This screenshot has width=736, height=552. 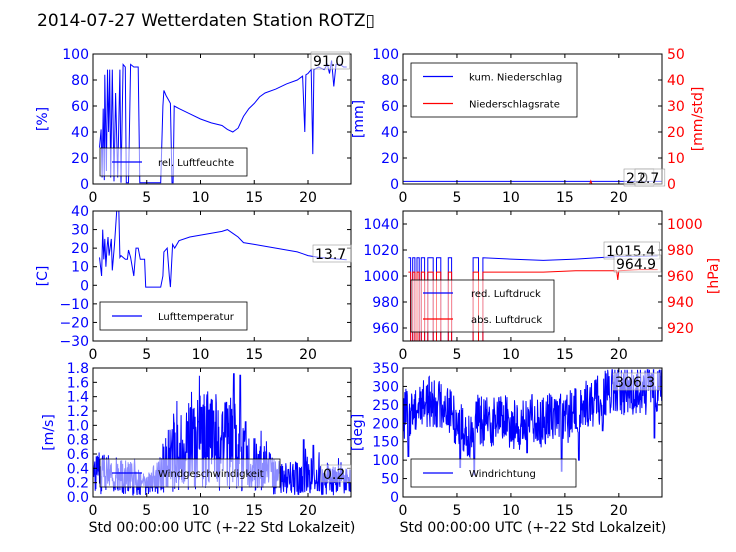 What do you see at coordinates (565, 511) in the screenshot?
I see `x-tick-label-winddirection-3: 15` at bounding box center [565, 511].